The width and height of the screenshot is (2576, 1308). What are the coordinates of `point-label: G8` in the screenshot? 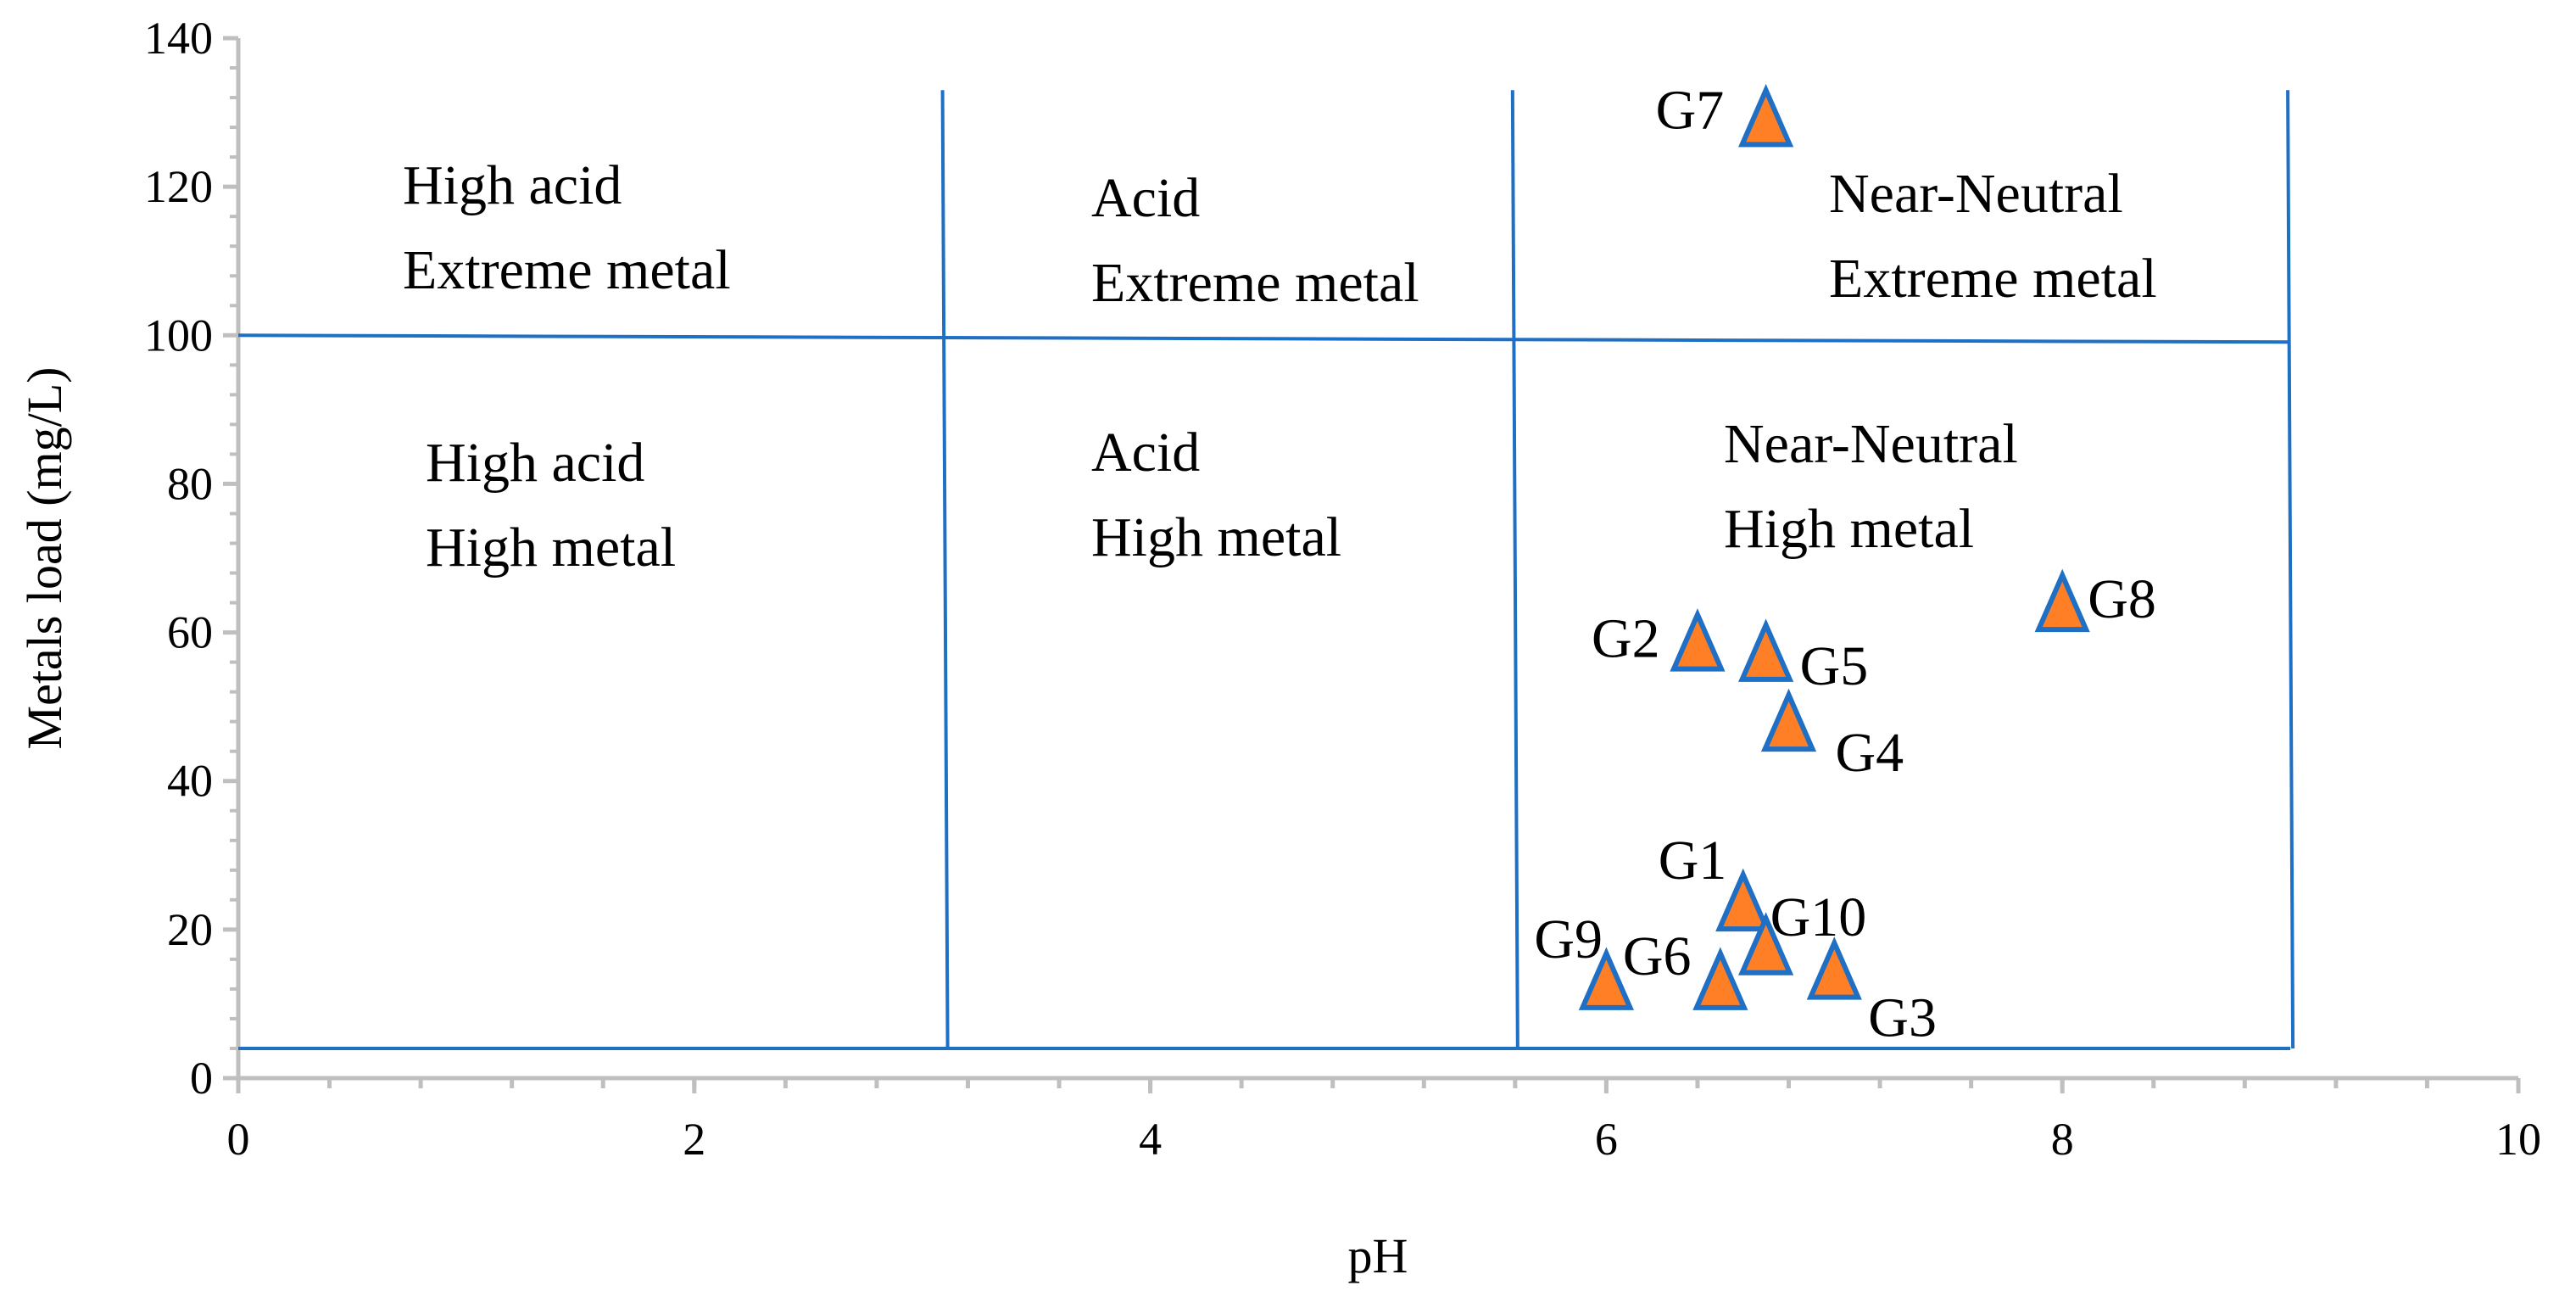 It's located at (2122, 599).